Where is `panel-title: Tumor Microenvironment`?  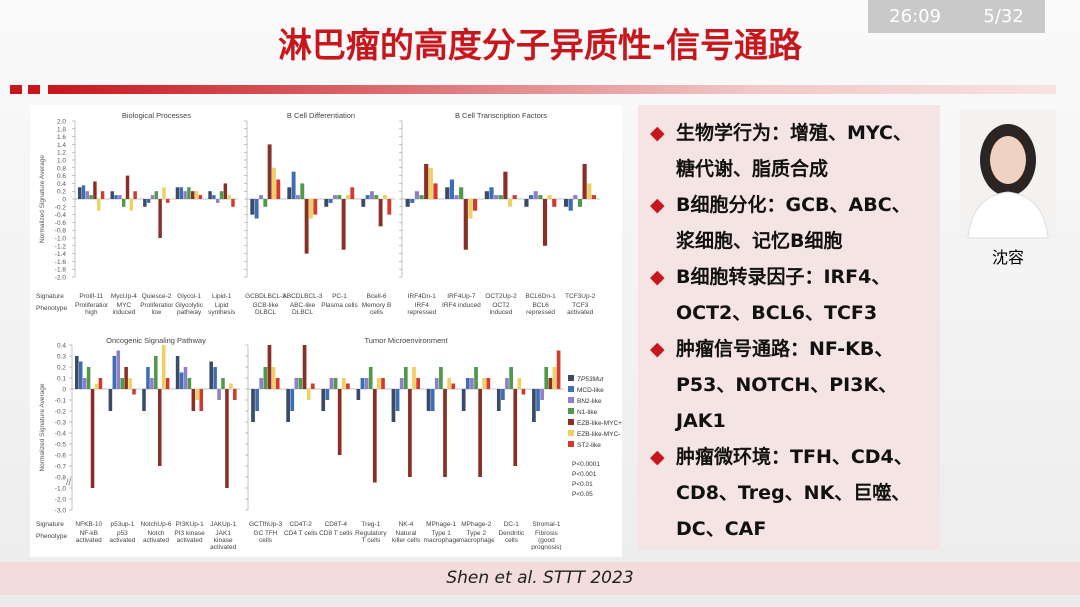
panel-title: Tumor Microenvironment is located at coordinates (406, 340).